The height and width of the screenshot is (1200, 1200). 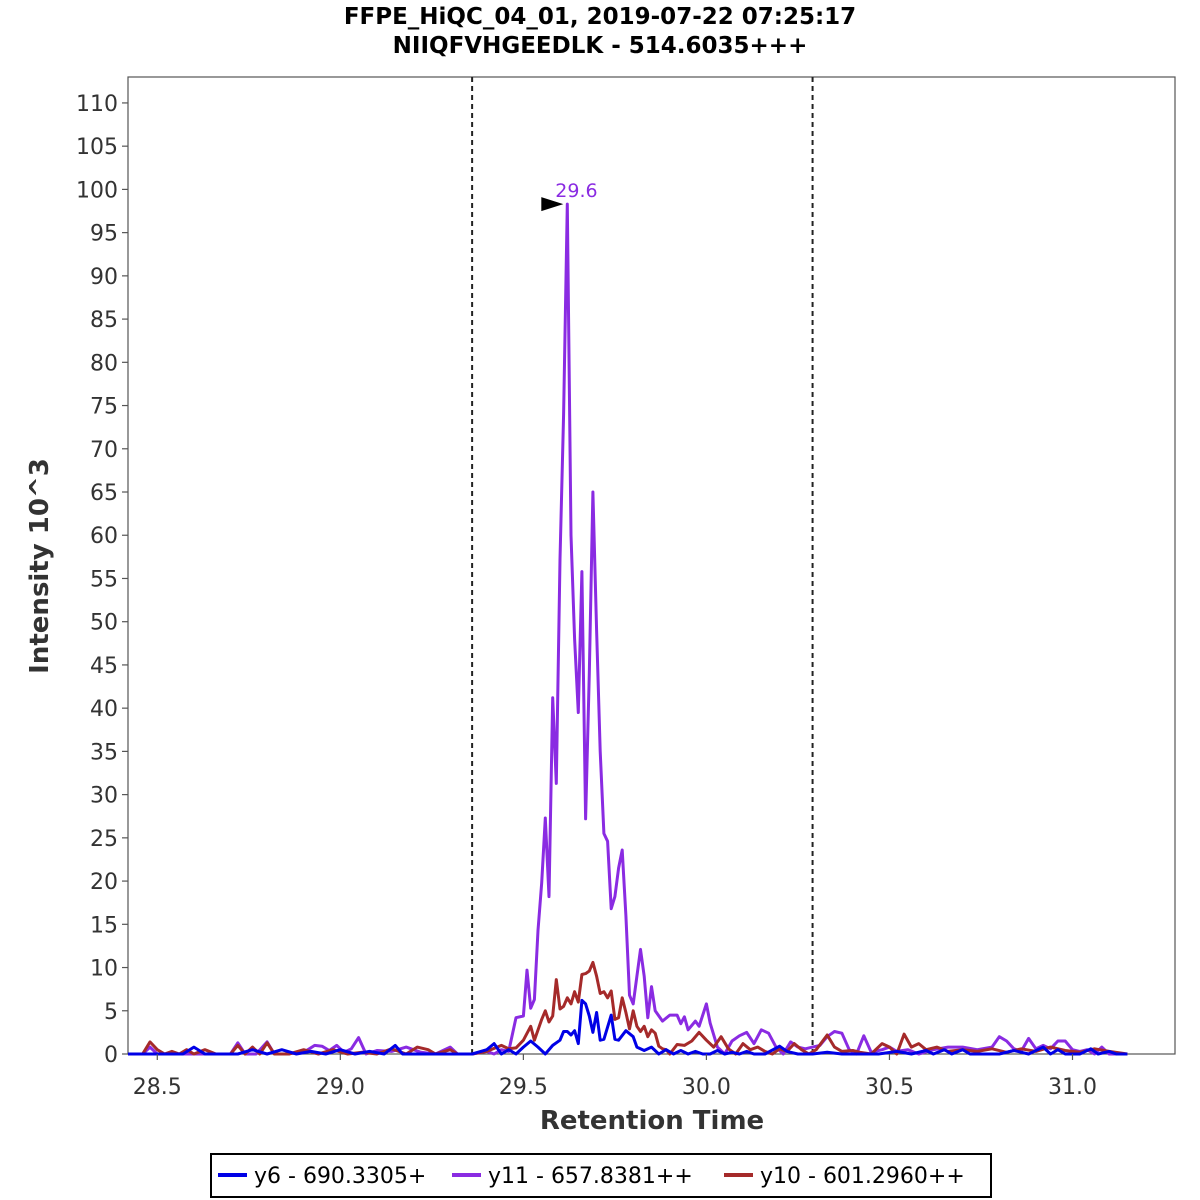 I want to click on peak-annotation: 29.6, so click(x=569, y=196).